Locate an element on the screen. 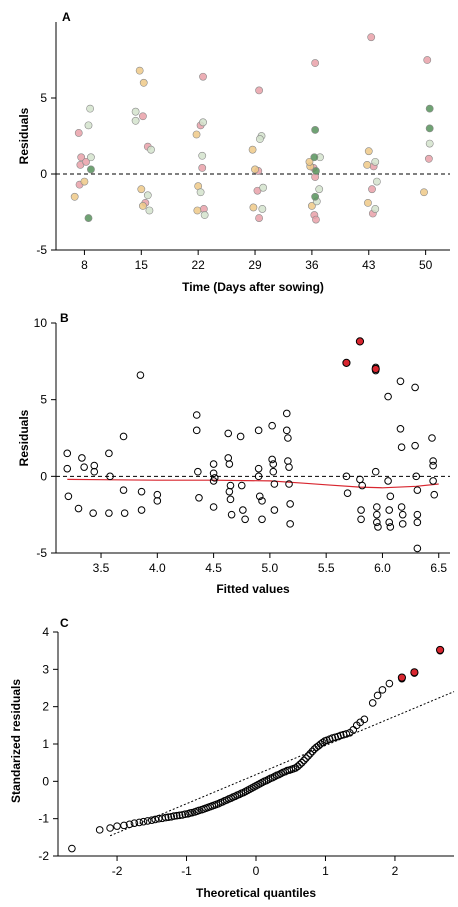 This screenshot has height=907, width=458. panel-c-y-tick-label: 0 is located at coordinates (45, 781).